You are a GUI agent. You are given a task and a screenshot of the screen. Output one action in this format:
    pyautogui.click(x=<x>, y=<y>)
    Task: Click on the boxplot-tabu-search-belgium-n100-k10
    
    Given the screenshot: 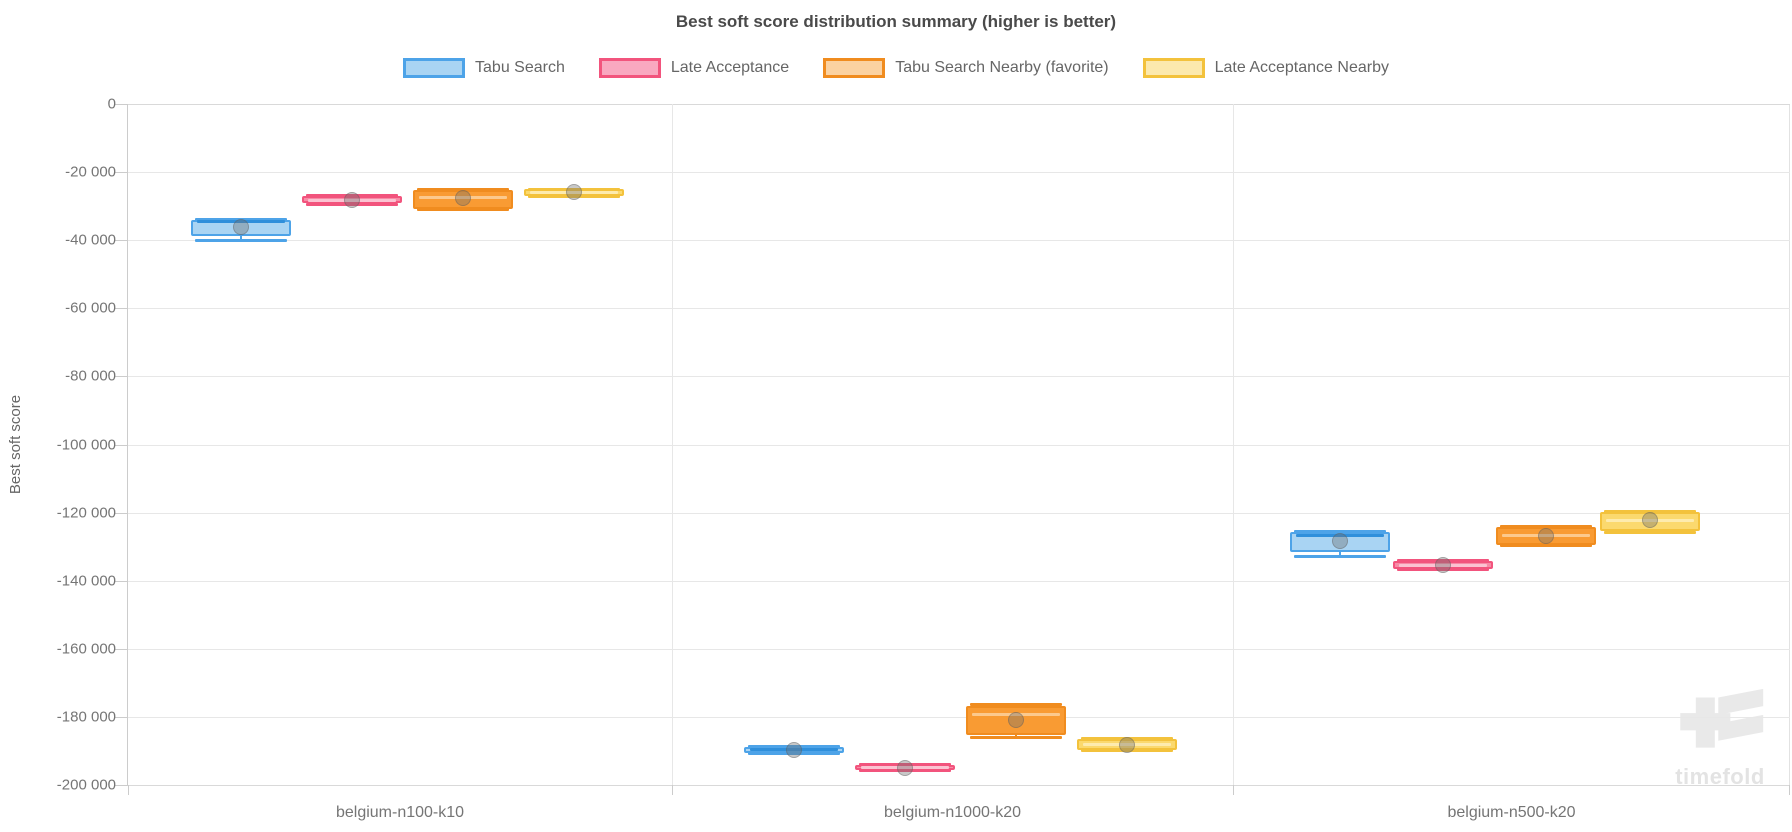 What is the action you would take?
    pyautogui.click(x=241, y=444)
    